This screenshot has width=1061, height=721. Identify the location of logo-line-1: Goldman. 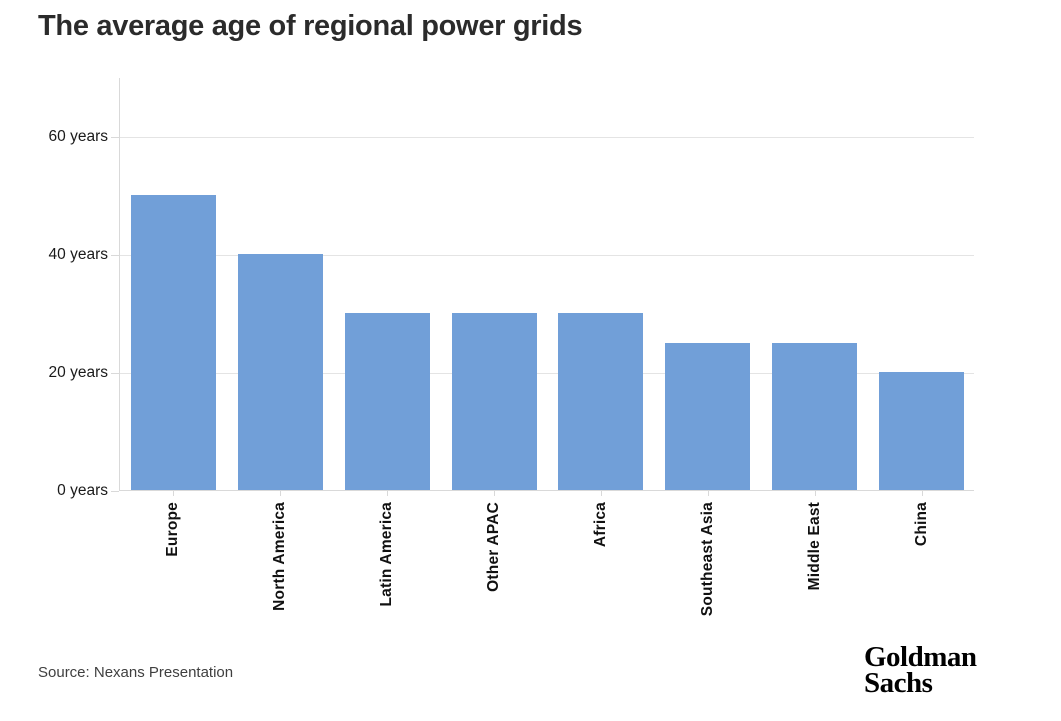
(920, 657).